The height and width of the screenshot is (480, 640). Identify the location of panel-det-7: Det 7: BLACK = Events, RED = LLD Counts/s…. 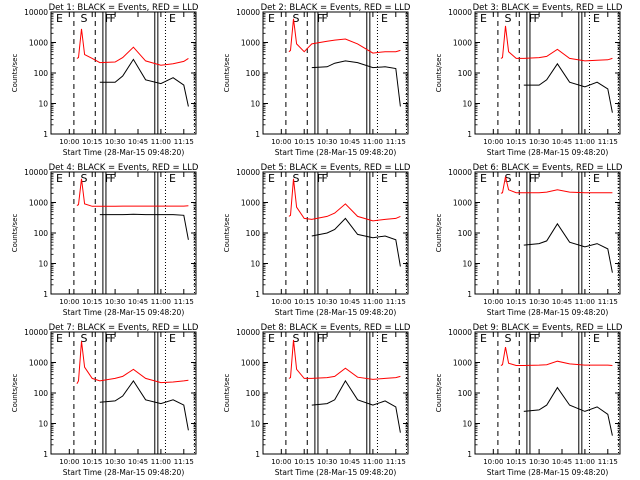
(105, 400).